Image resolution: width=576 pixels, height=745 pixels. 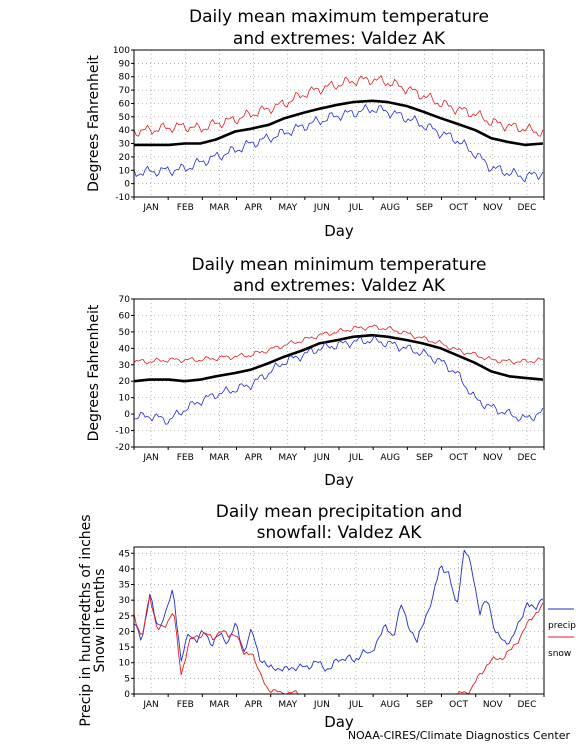 What do you see at coordinates (340, 533) in the screenshot?
I see `chart-title: snowfall: Valdez AK` at bounding box center [340, 533].